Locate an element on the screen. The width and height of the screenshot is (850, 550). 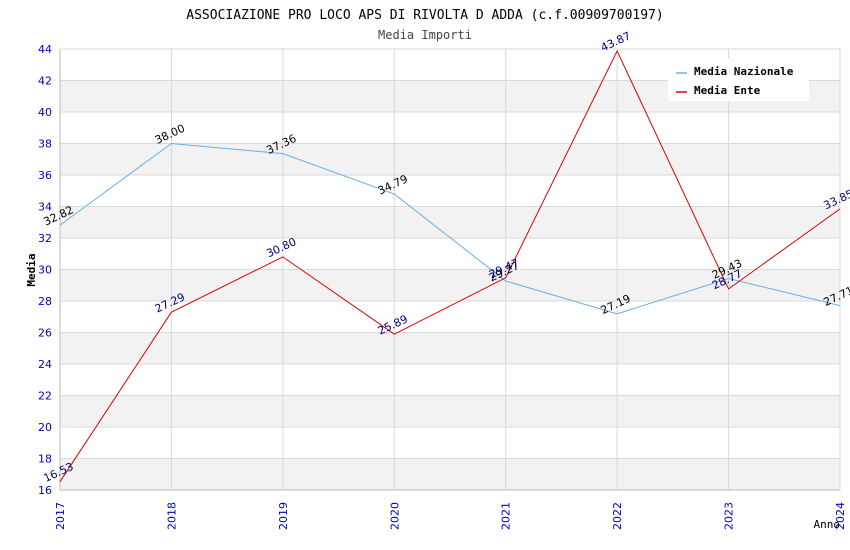
y-tick-label: 22 is located at coordinates (45, 396).